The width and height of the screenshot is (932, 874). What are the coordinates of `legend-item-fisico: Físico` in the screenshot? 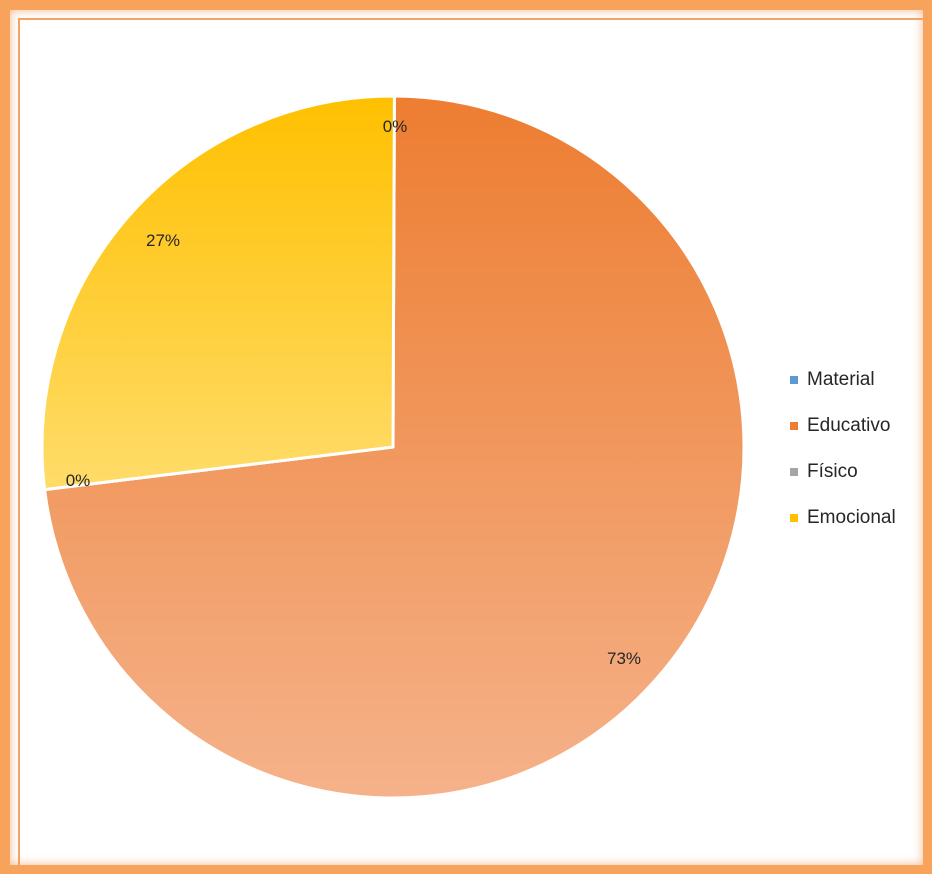 It's located at (843, 471).